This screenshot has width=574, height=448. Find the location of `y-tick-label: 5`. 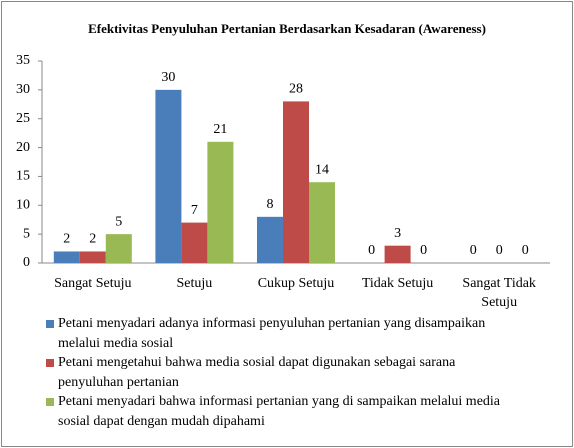

y-tick-label: 5 is located at coordinates (26, 233).